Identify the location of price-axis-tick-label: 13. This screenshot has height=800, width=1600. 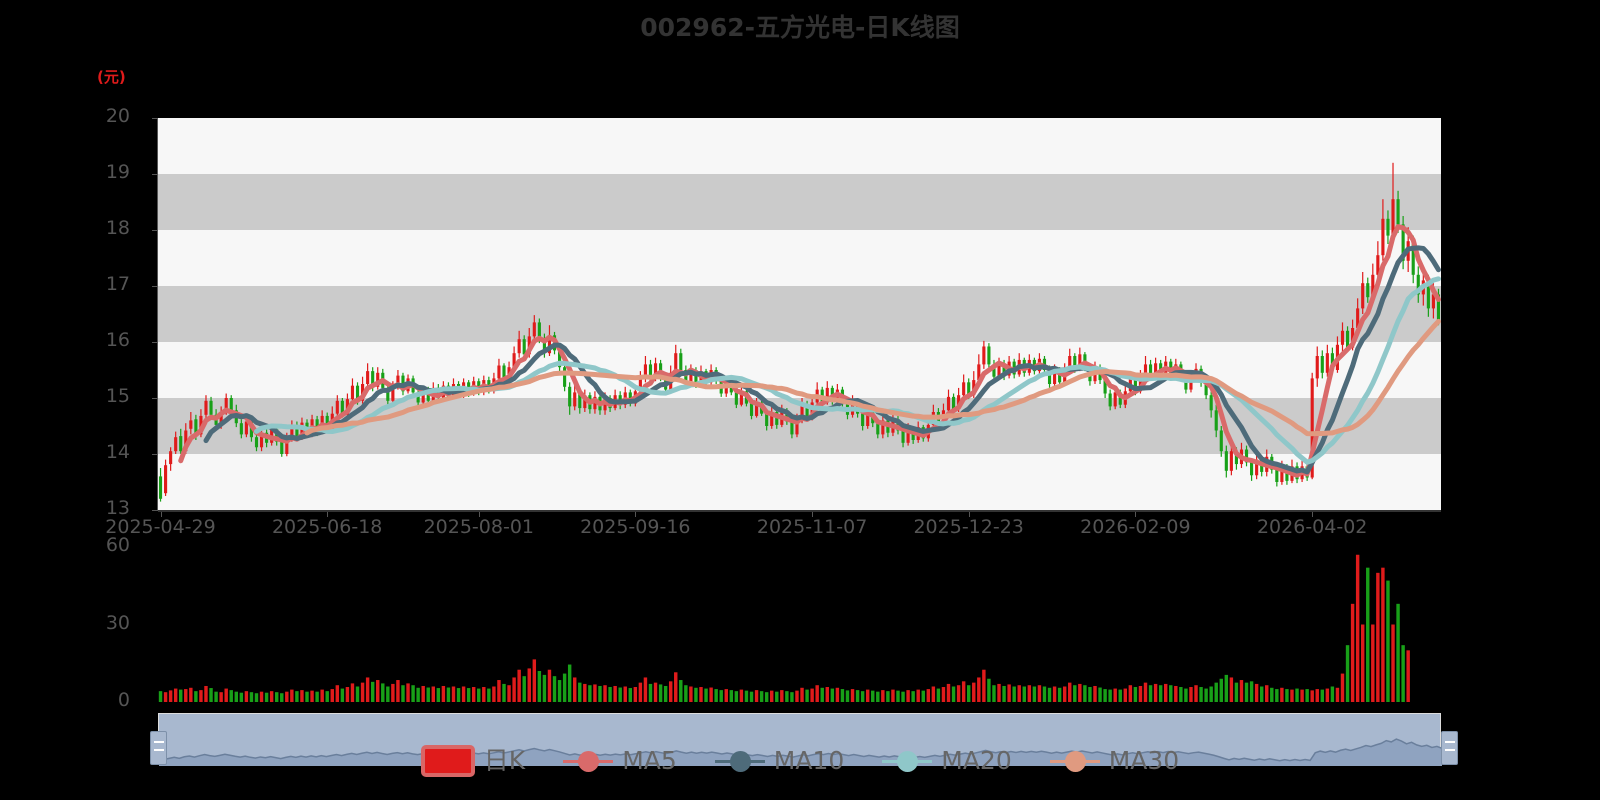
(117, 508).